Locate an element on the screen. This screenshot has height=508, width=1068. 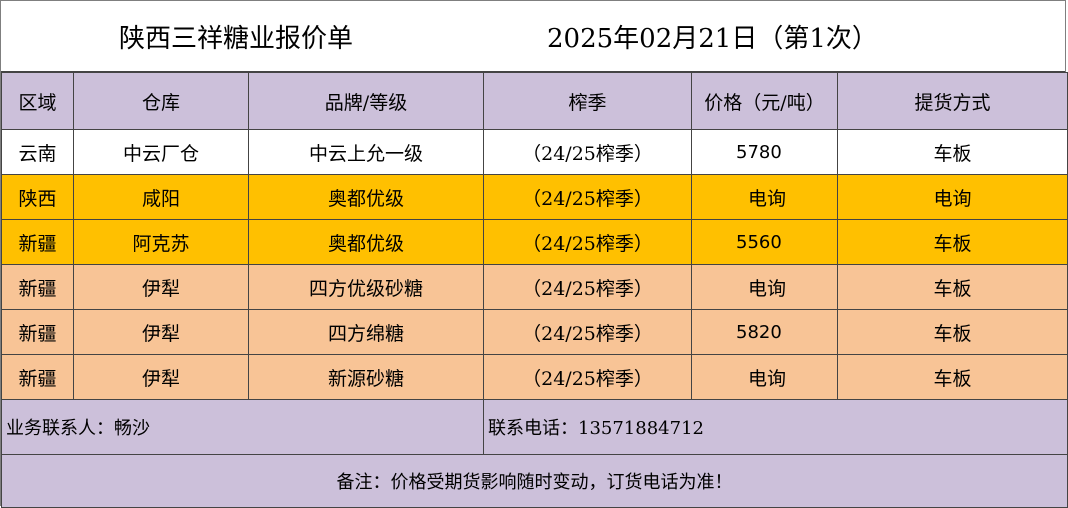
cell-region: 云南 is located at coordinates (38, 152).